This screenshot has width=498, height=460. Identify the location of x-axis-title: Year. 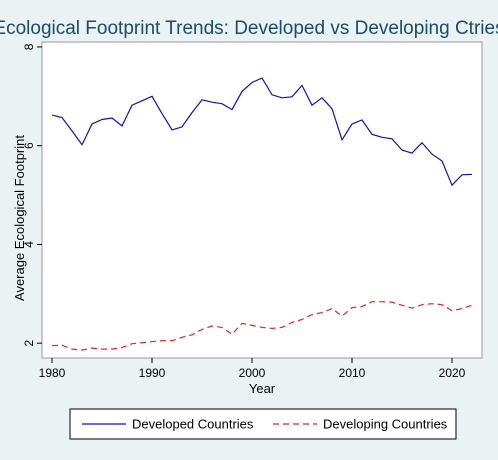
(262, 388).